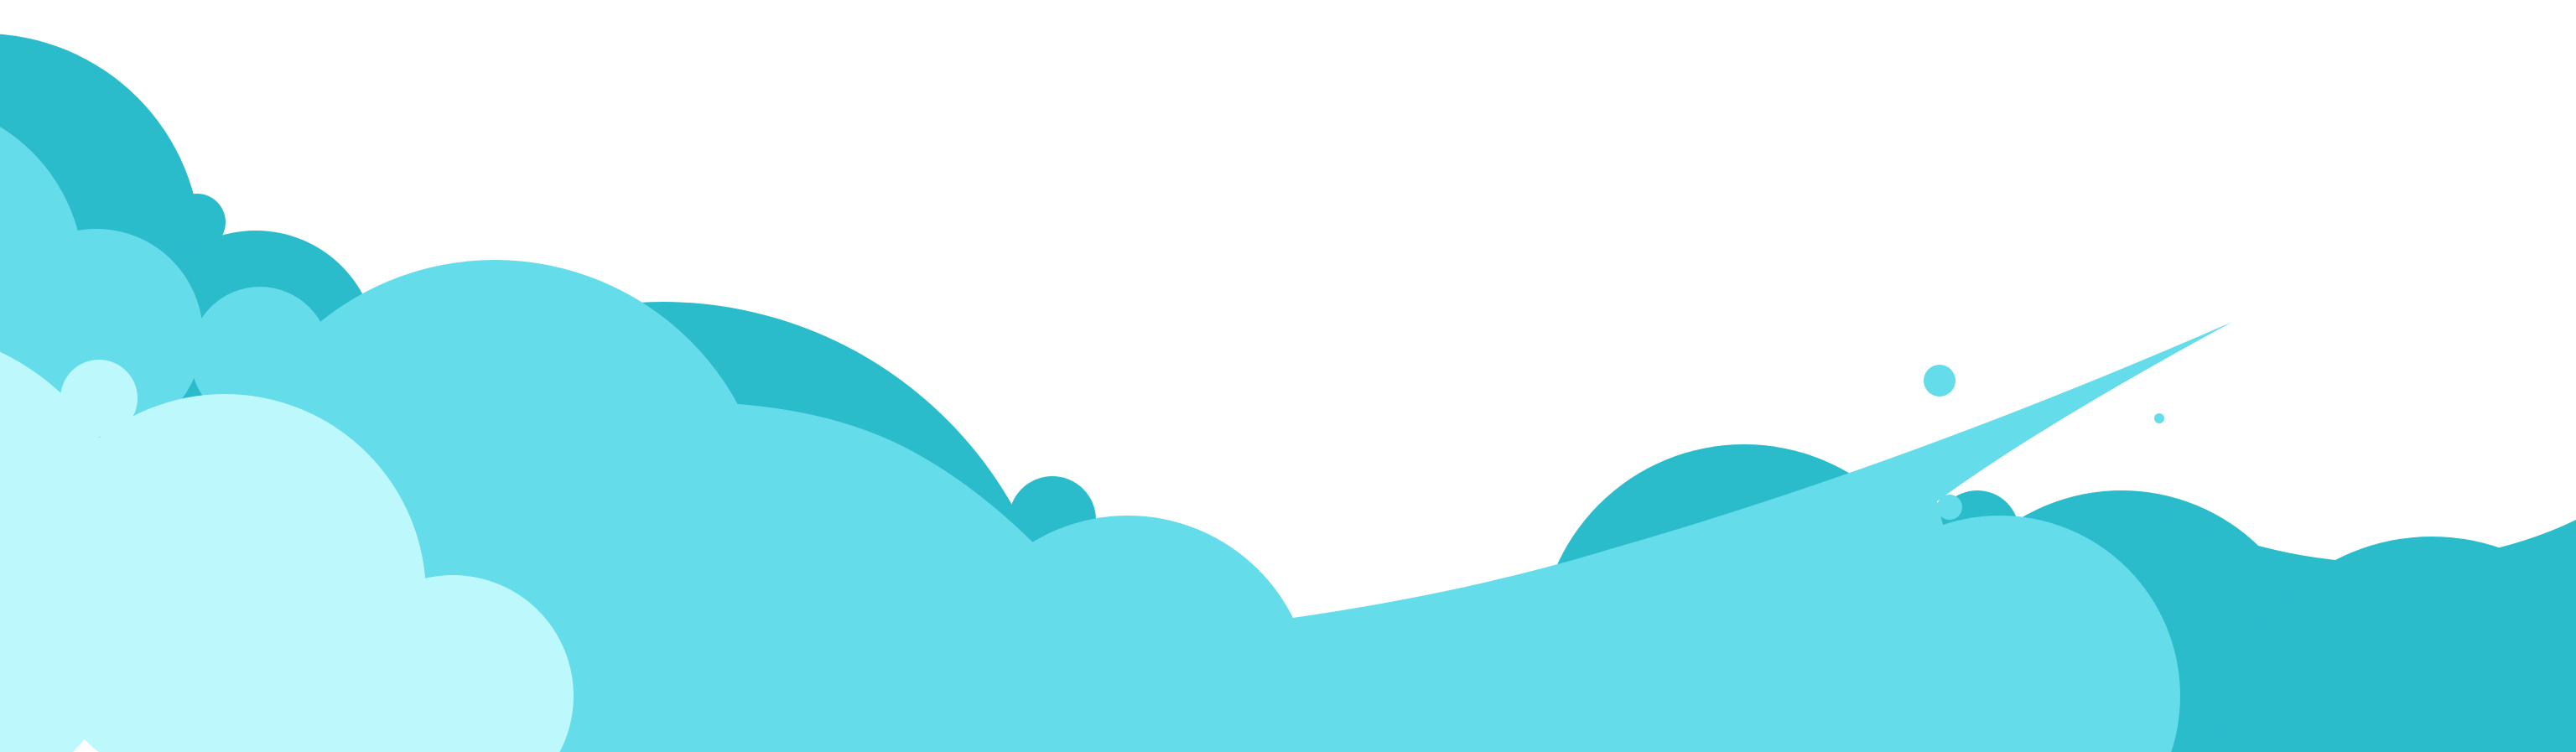  What do you see at coordinates (1127, 634) in the screenshot?
I see `mid-cloud-center-bump` at bounding box center [1127, 634].